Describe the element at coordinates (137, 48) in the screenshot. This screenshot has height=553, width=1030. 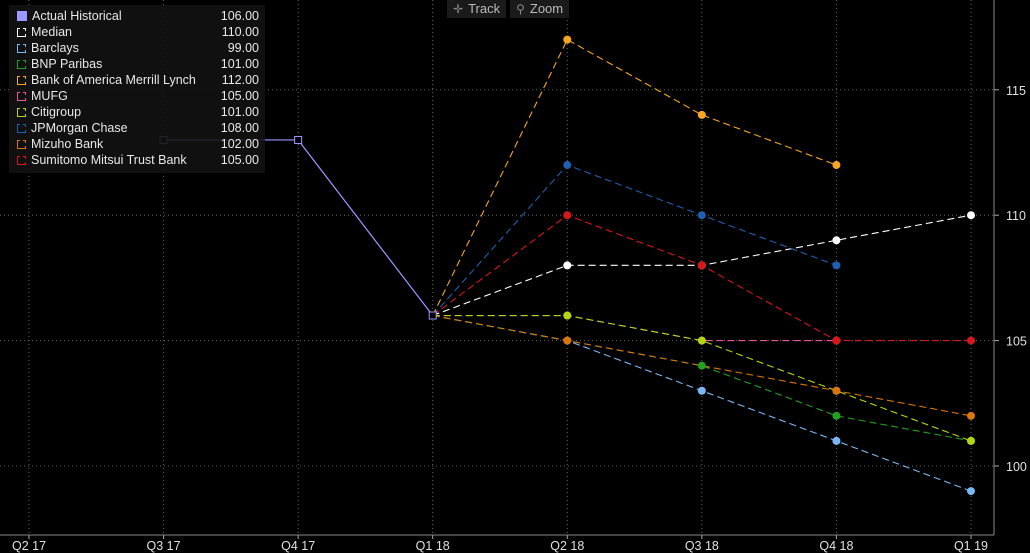
I see `legend-item: Barclays 99.00` at that location.